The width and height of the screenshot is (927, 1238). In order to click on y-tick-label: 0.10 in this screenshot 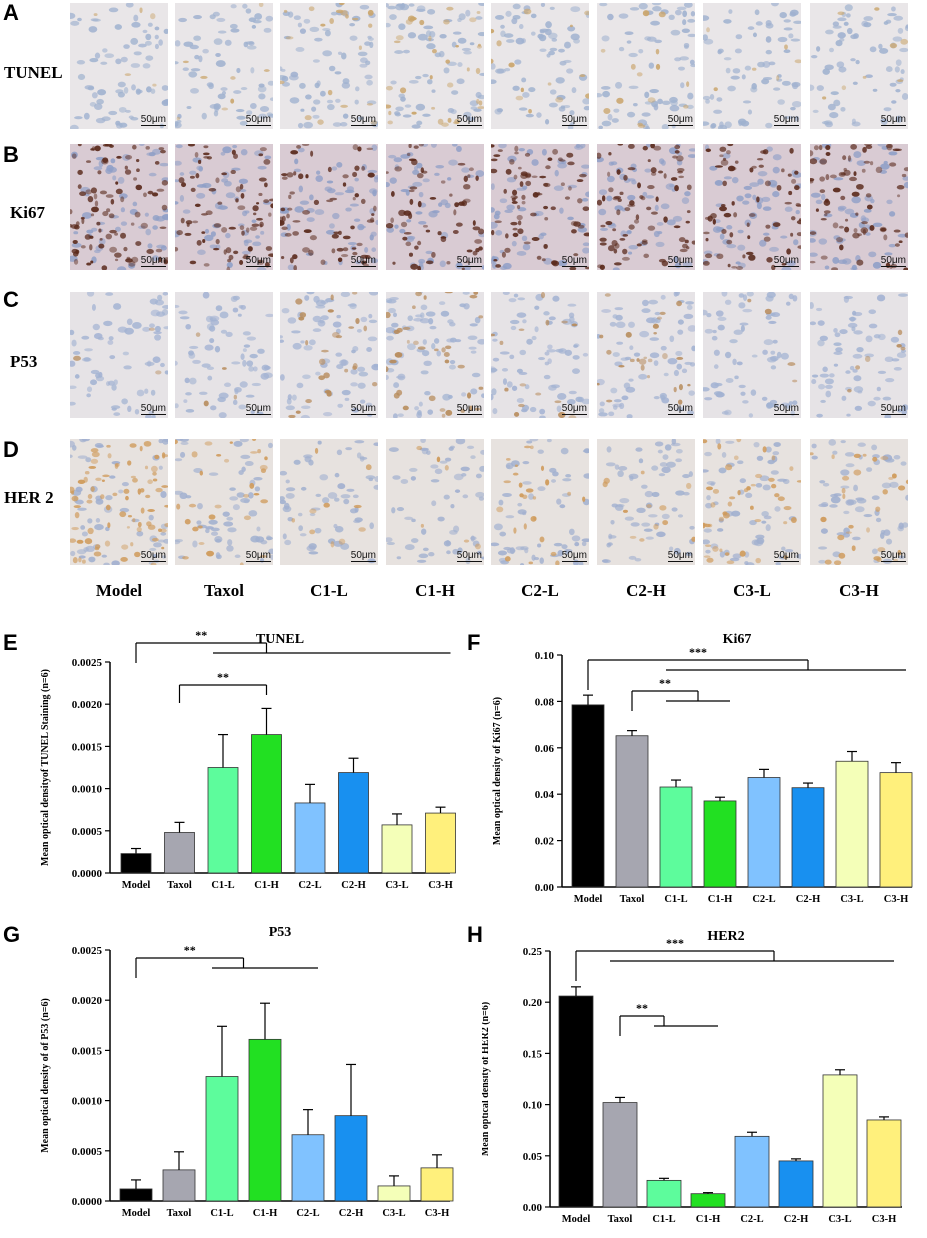, I will do `click(533, 1106)`.